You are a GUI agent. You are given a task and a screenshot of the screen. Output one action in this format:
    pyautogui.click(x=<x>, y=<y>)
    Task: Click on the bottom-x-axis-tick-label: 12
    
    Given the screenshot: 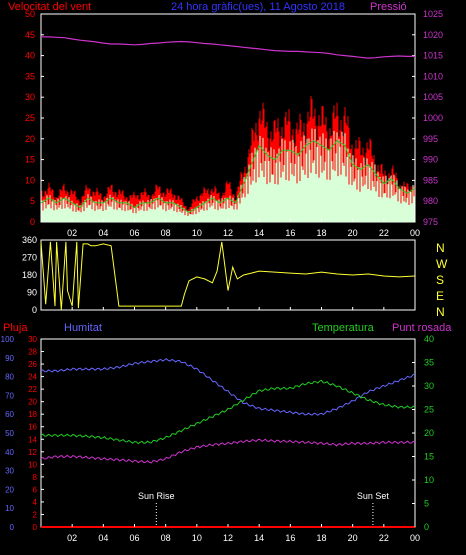 What is the action you would take?
    pyautogui.click(x=228, y=538)
    